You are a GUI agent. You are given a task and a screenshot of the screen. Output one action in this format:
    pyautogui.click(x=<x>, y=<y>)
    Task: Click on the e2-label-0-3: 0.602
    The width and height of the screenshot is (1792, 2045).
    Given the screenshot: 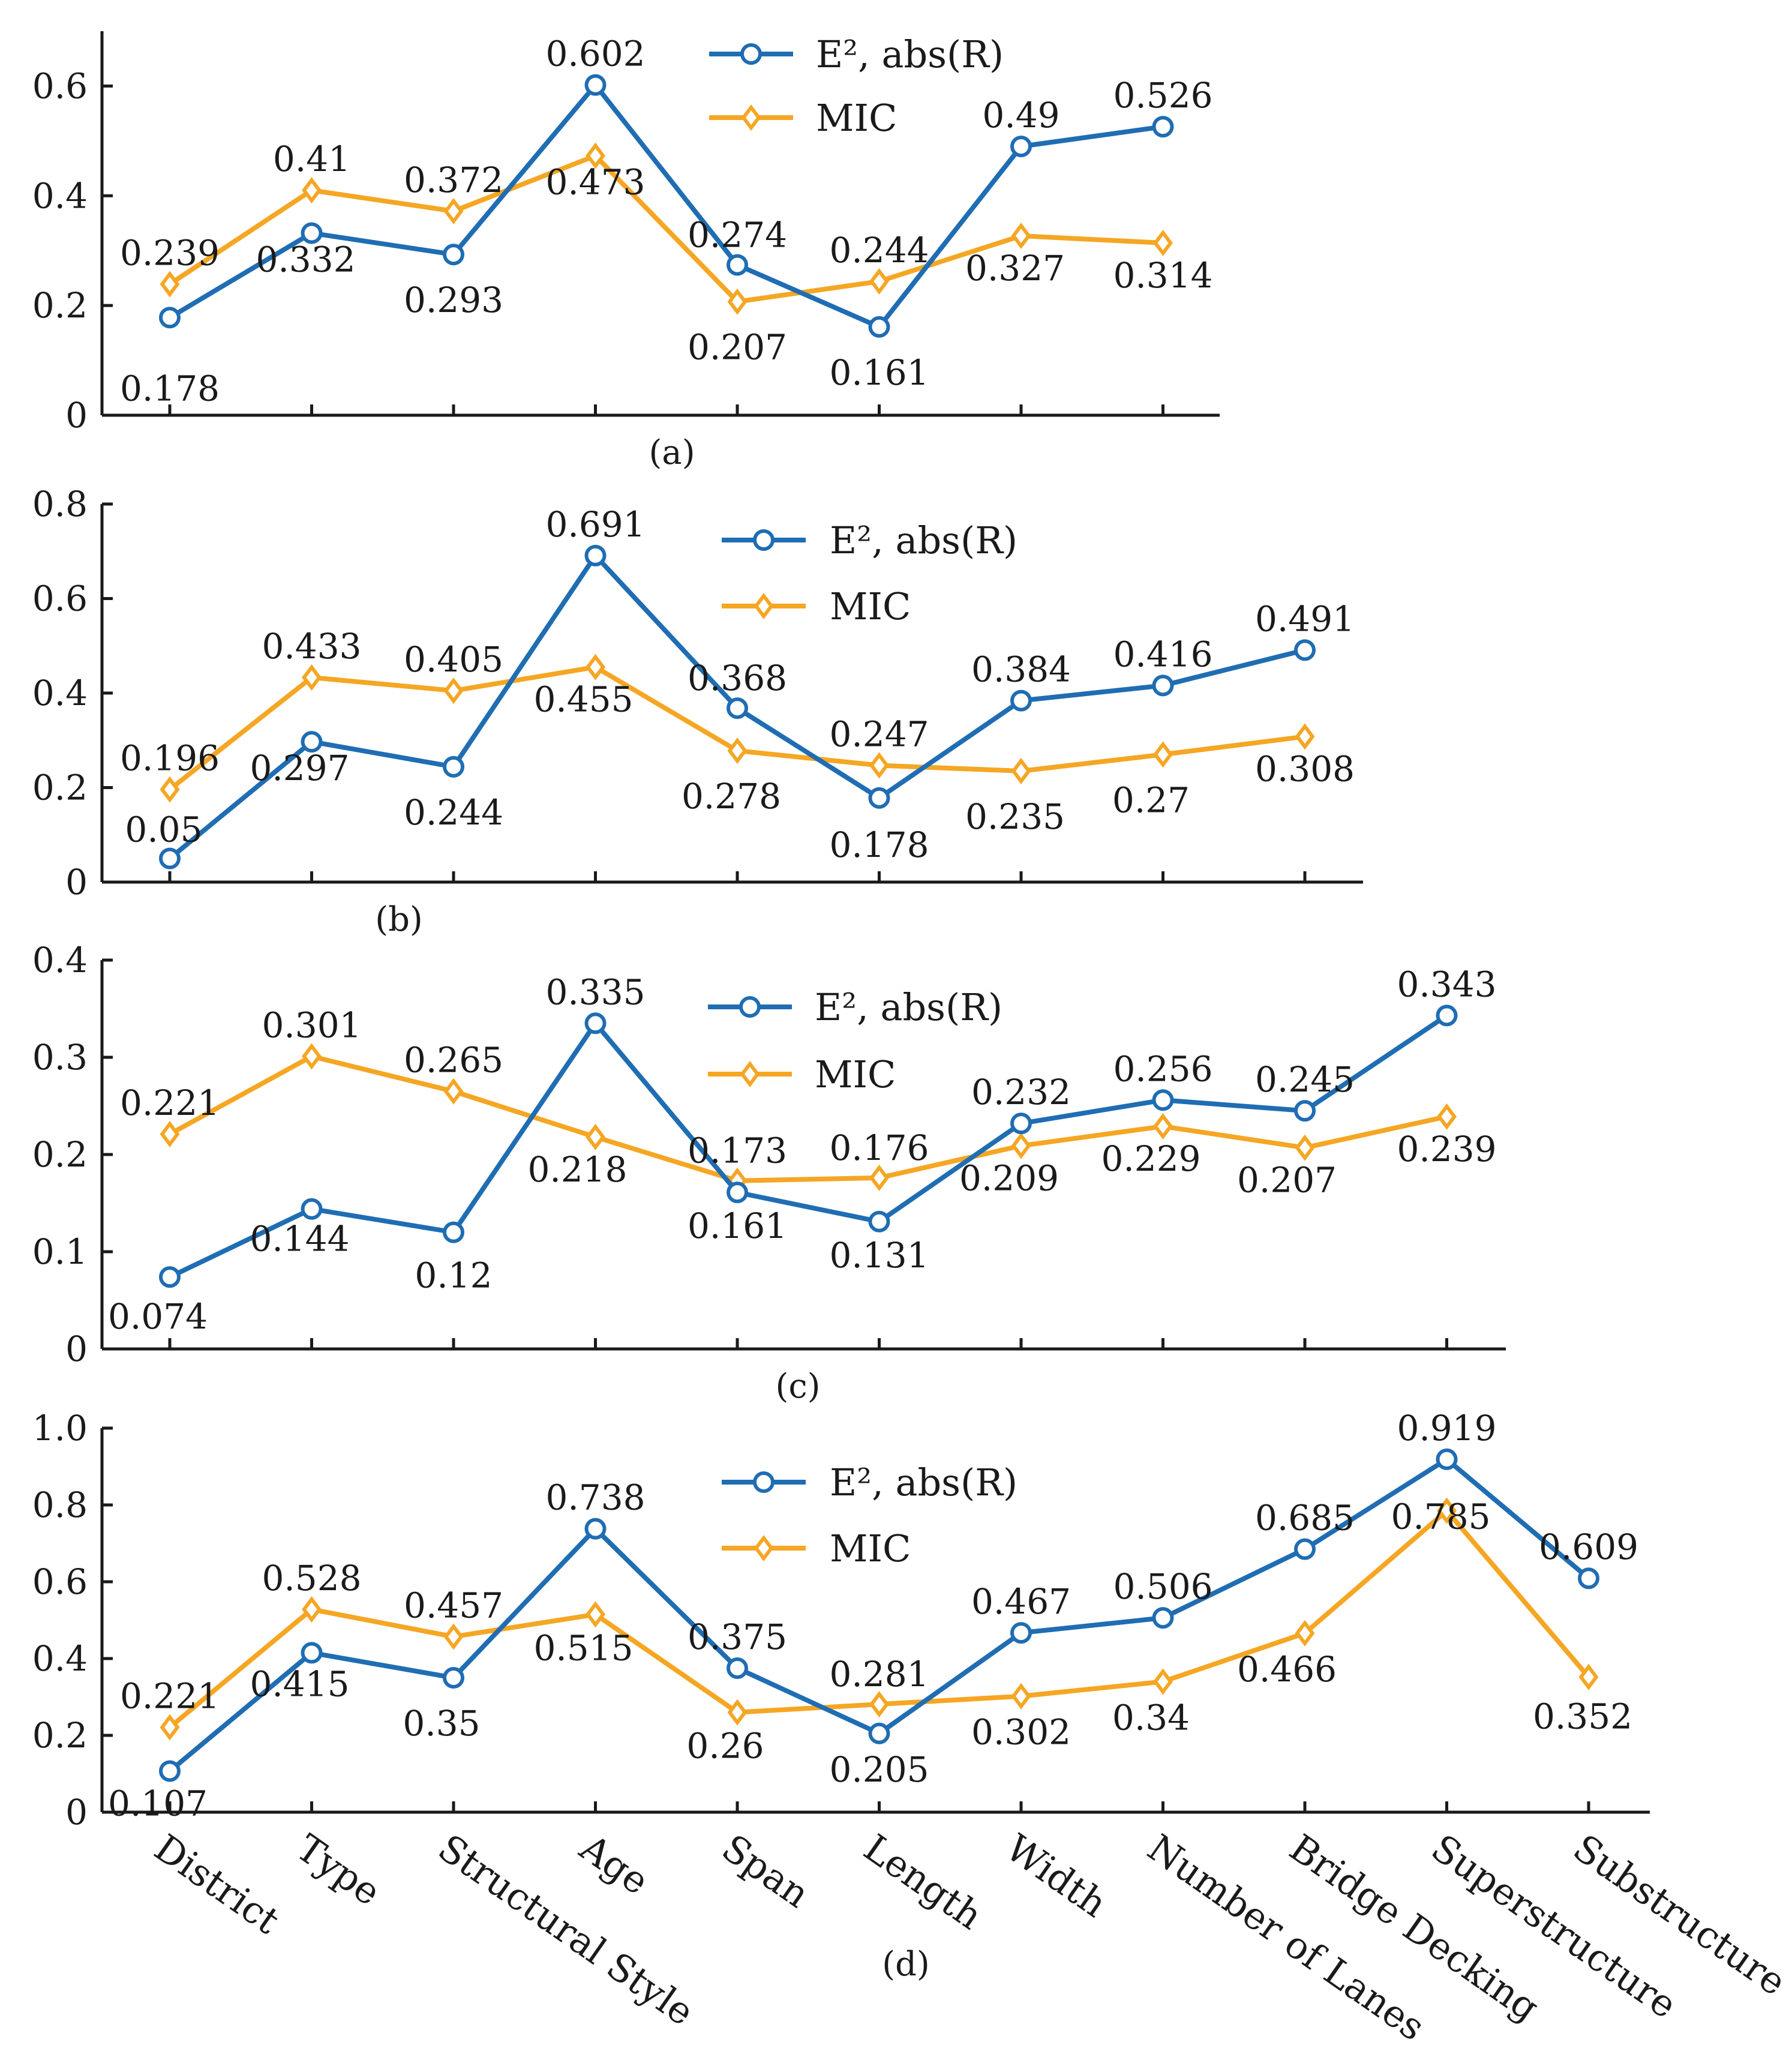 What is the action you would take?
    pyautogui.click(x=595, y=54)
    